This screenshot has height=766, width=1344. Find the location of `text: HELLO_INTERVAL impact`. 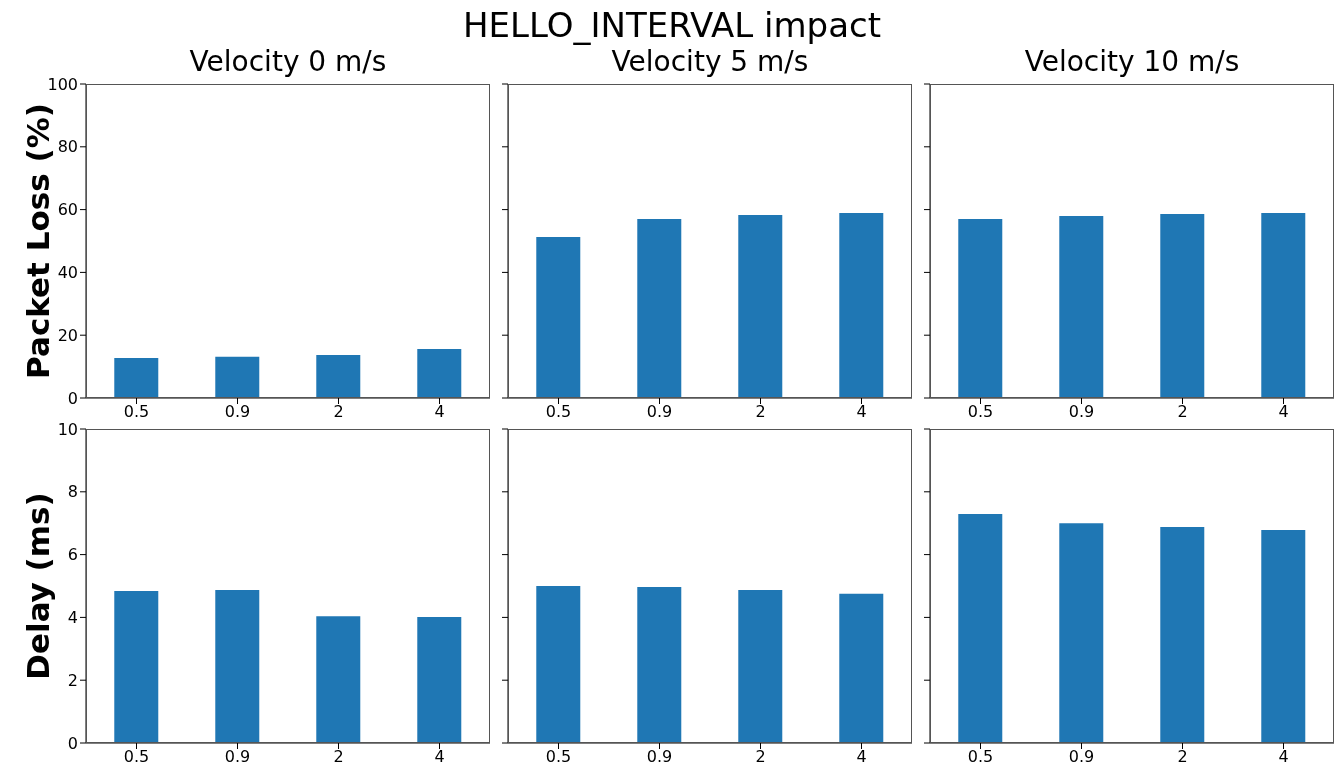

text: HELLO_INTERVAL impact is located at coordinates (672, 25).